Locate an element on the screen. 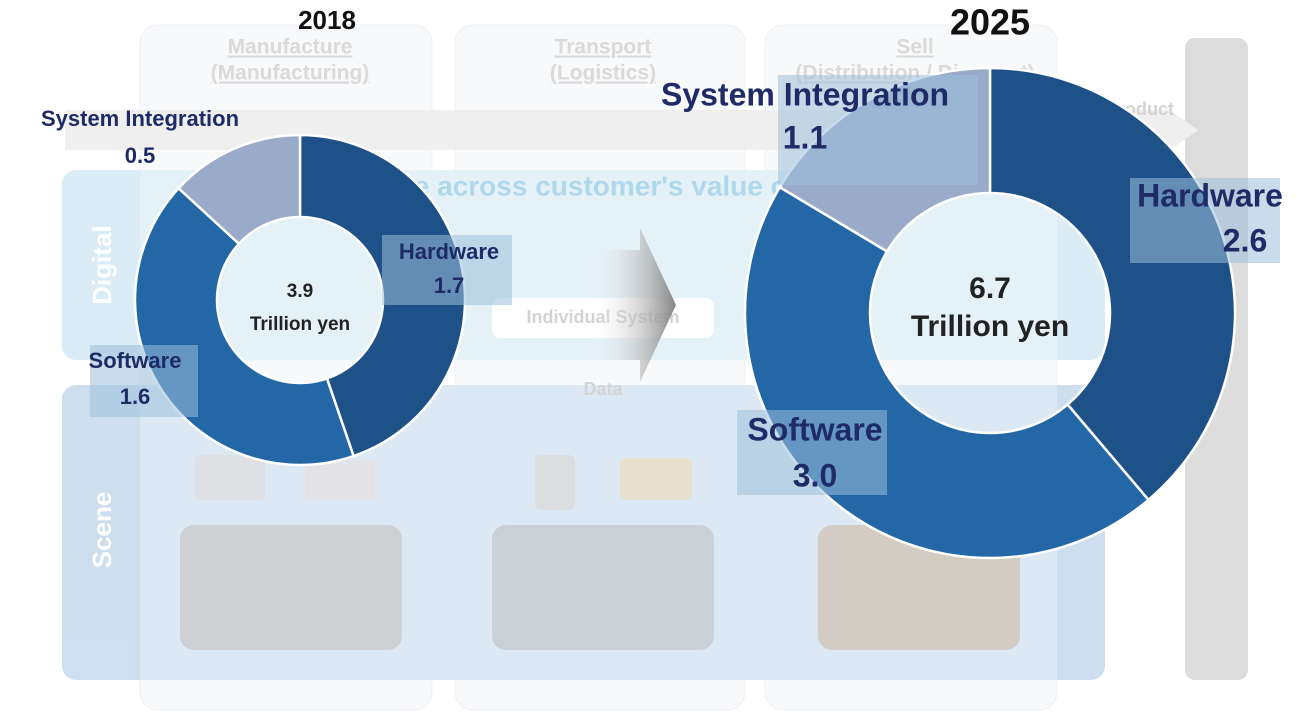 The height and width of the screenshot is (713, 1311). data-label: Data is located at coordinates (603, 389).